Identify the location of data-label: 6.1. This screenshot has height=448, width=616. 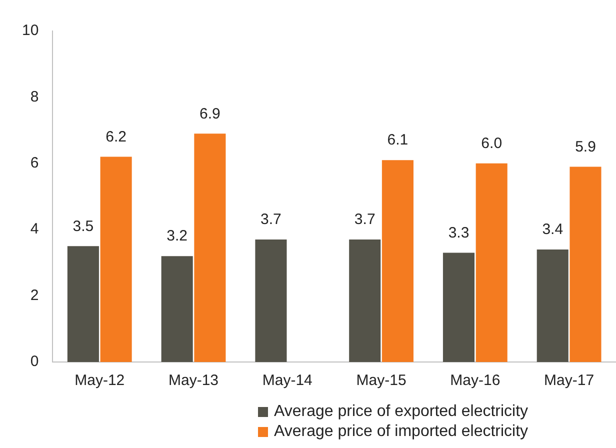
(397, 140).